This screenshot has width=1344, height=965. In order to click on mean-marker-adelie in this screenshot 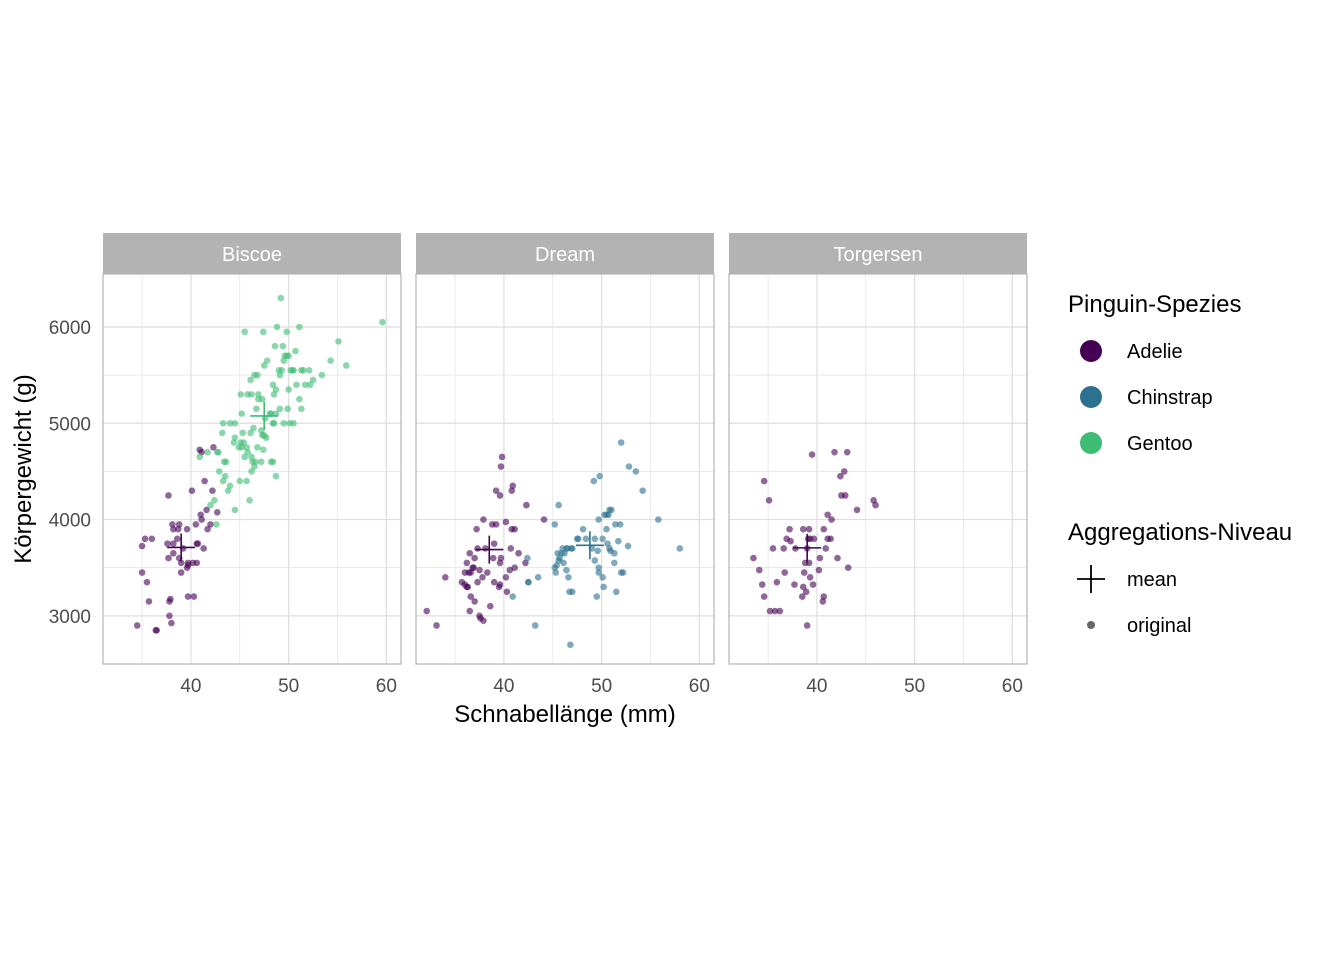, I will do `click(181, 547)`.